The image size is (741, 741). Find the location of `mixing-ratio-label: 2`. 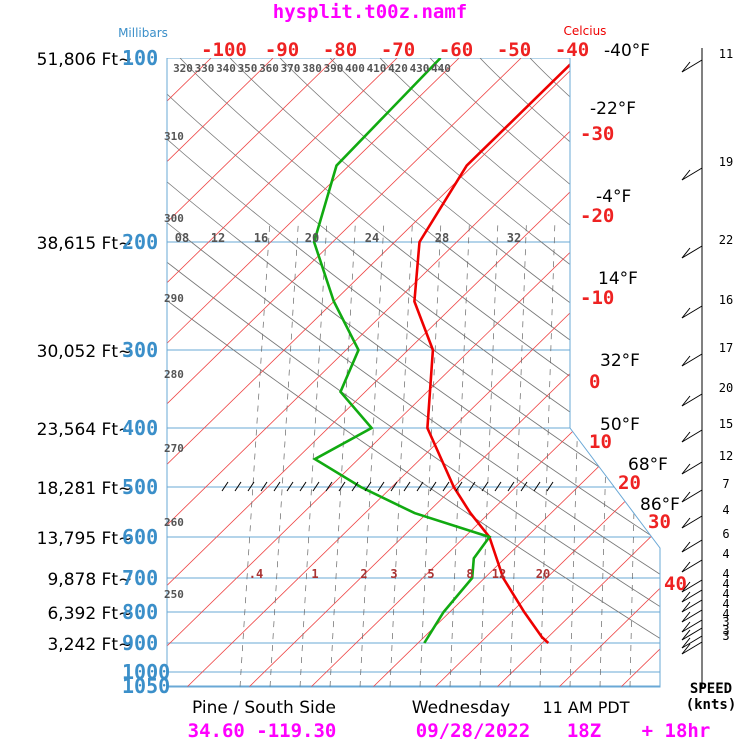

mixing-ratio-label: 2 is located at coordinates (363, 574).